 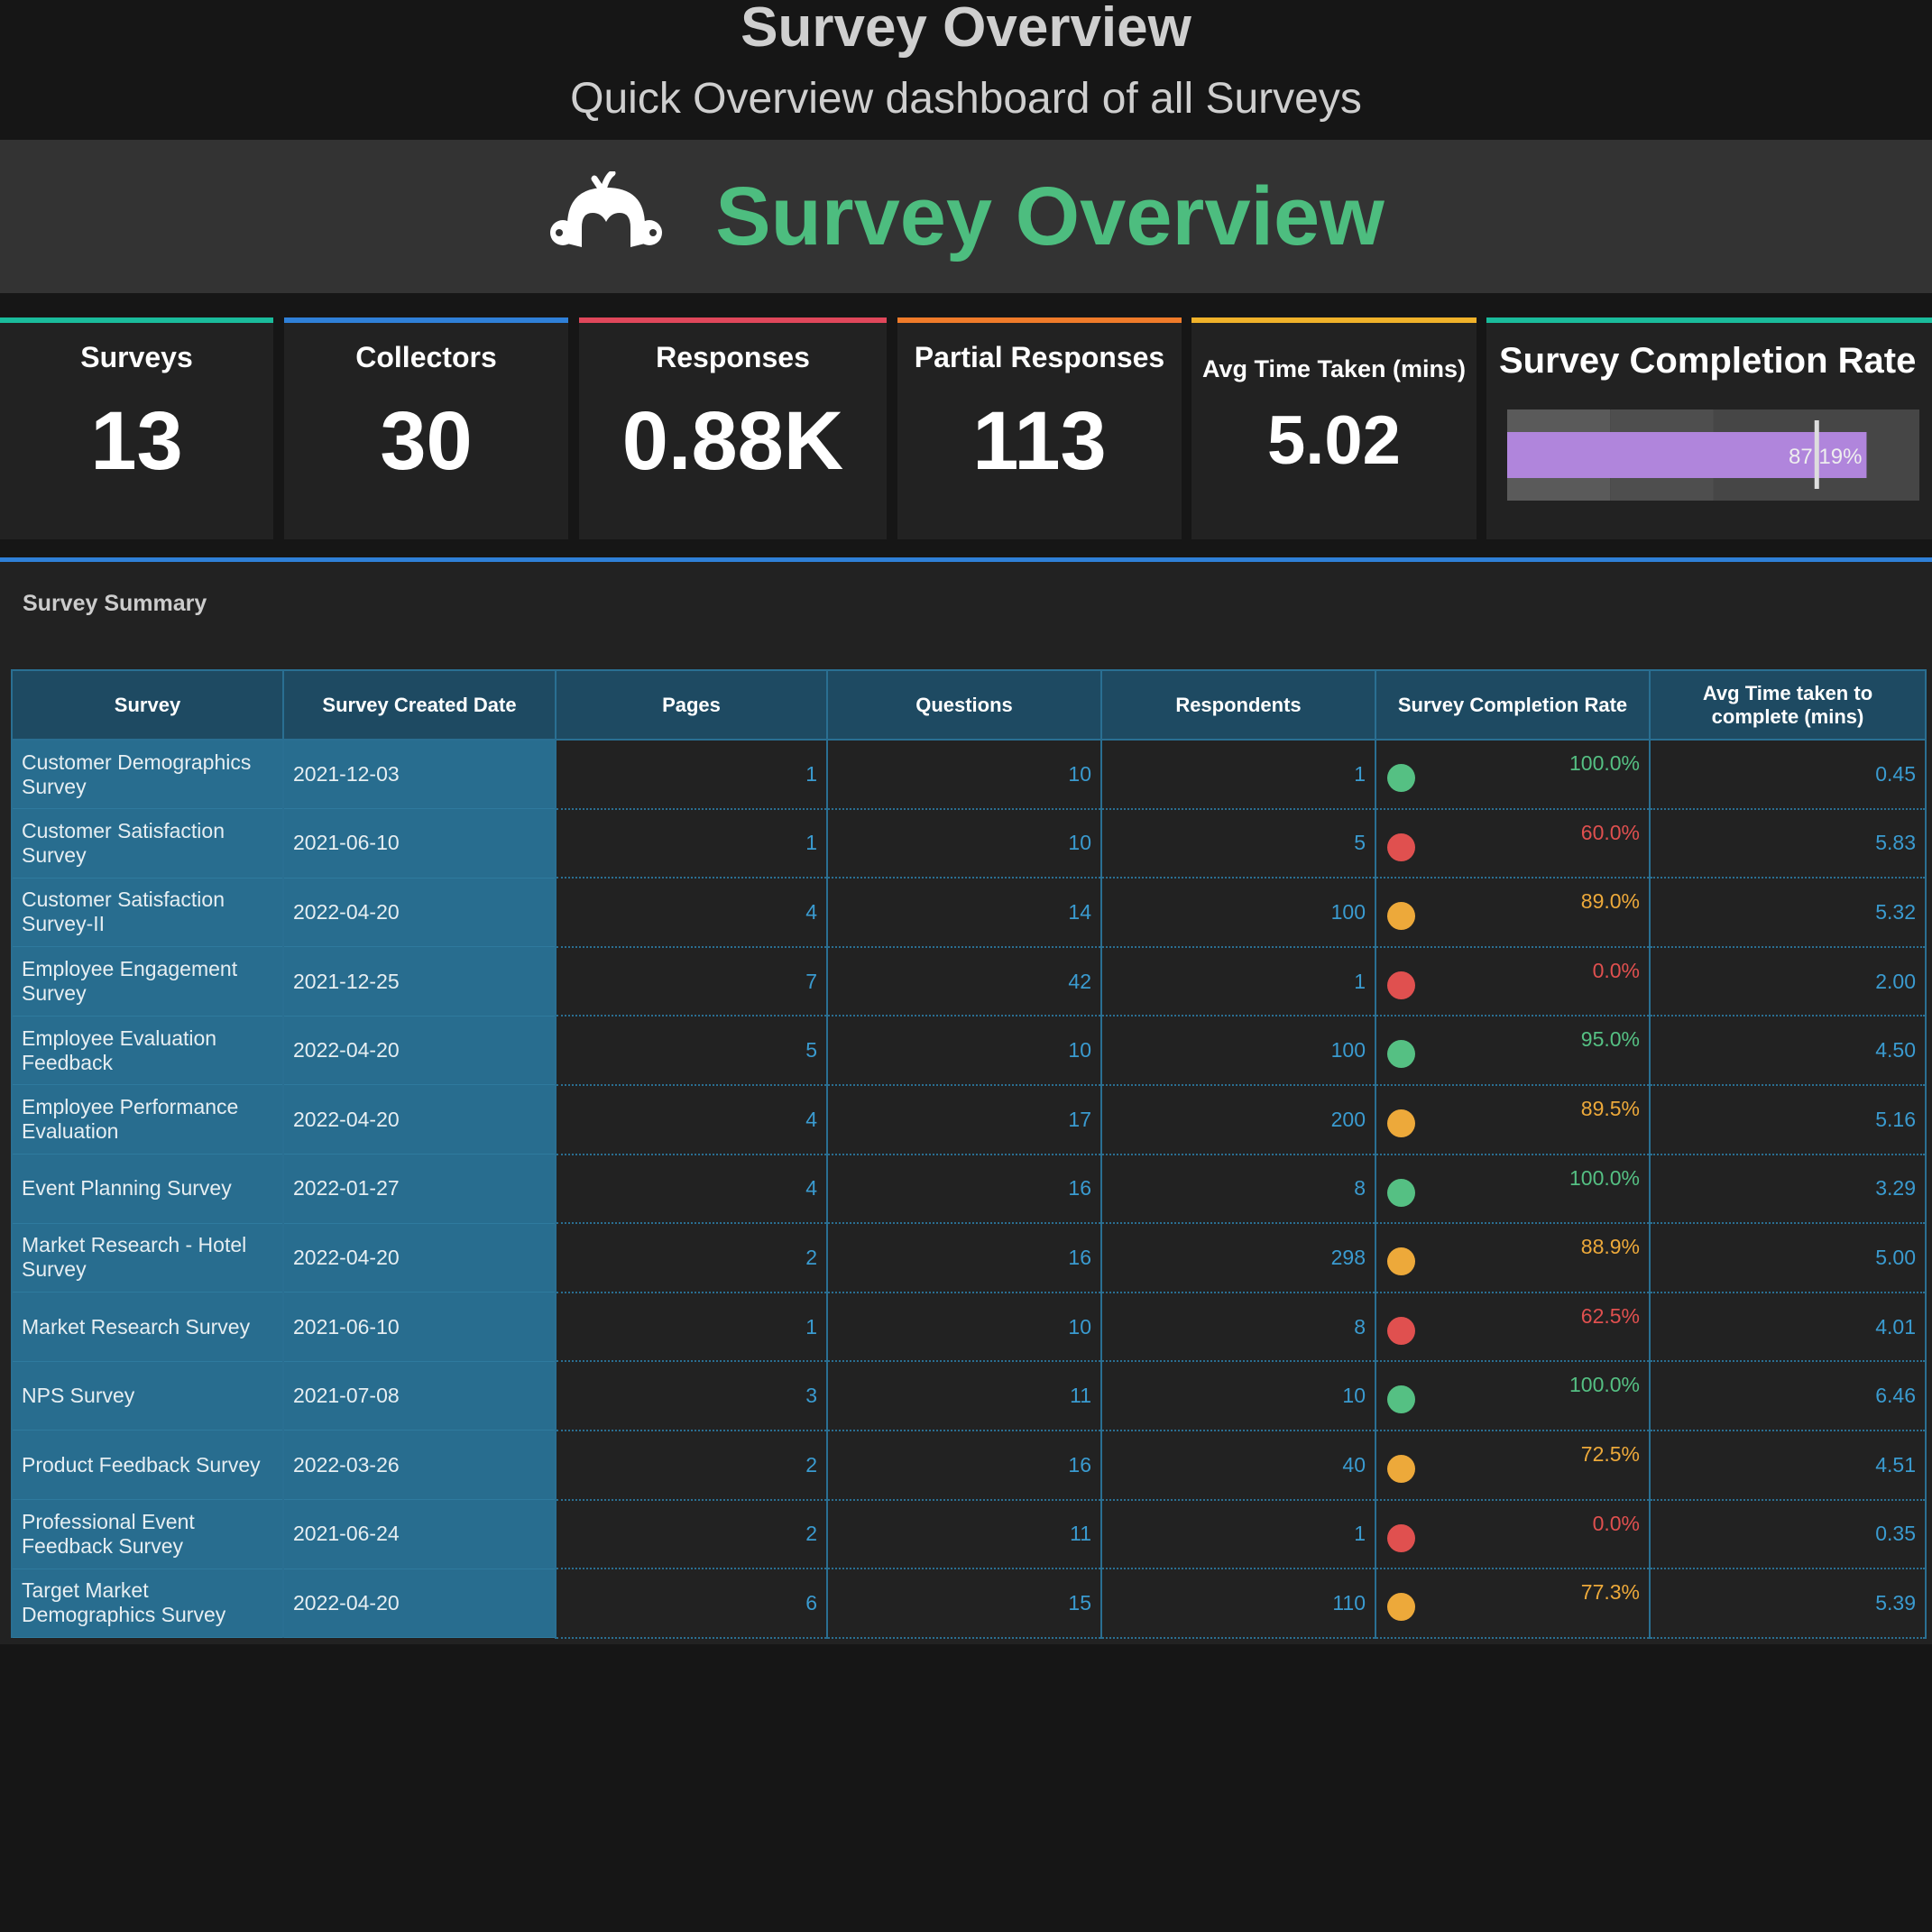 What do you see at coordinates (1050, 216) in the screenshot?
I see `banner-title: Survey Overview` at bounding box center [1050, 216].